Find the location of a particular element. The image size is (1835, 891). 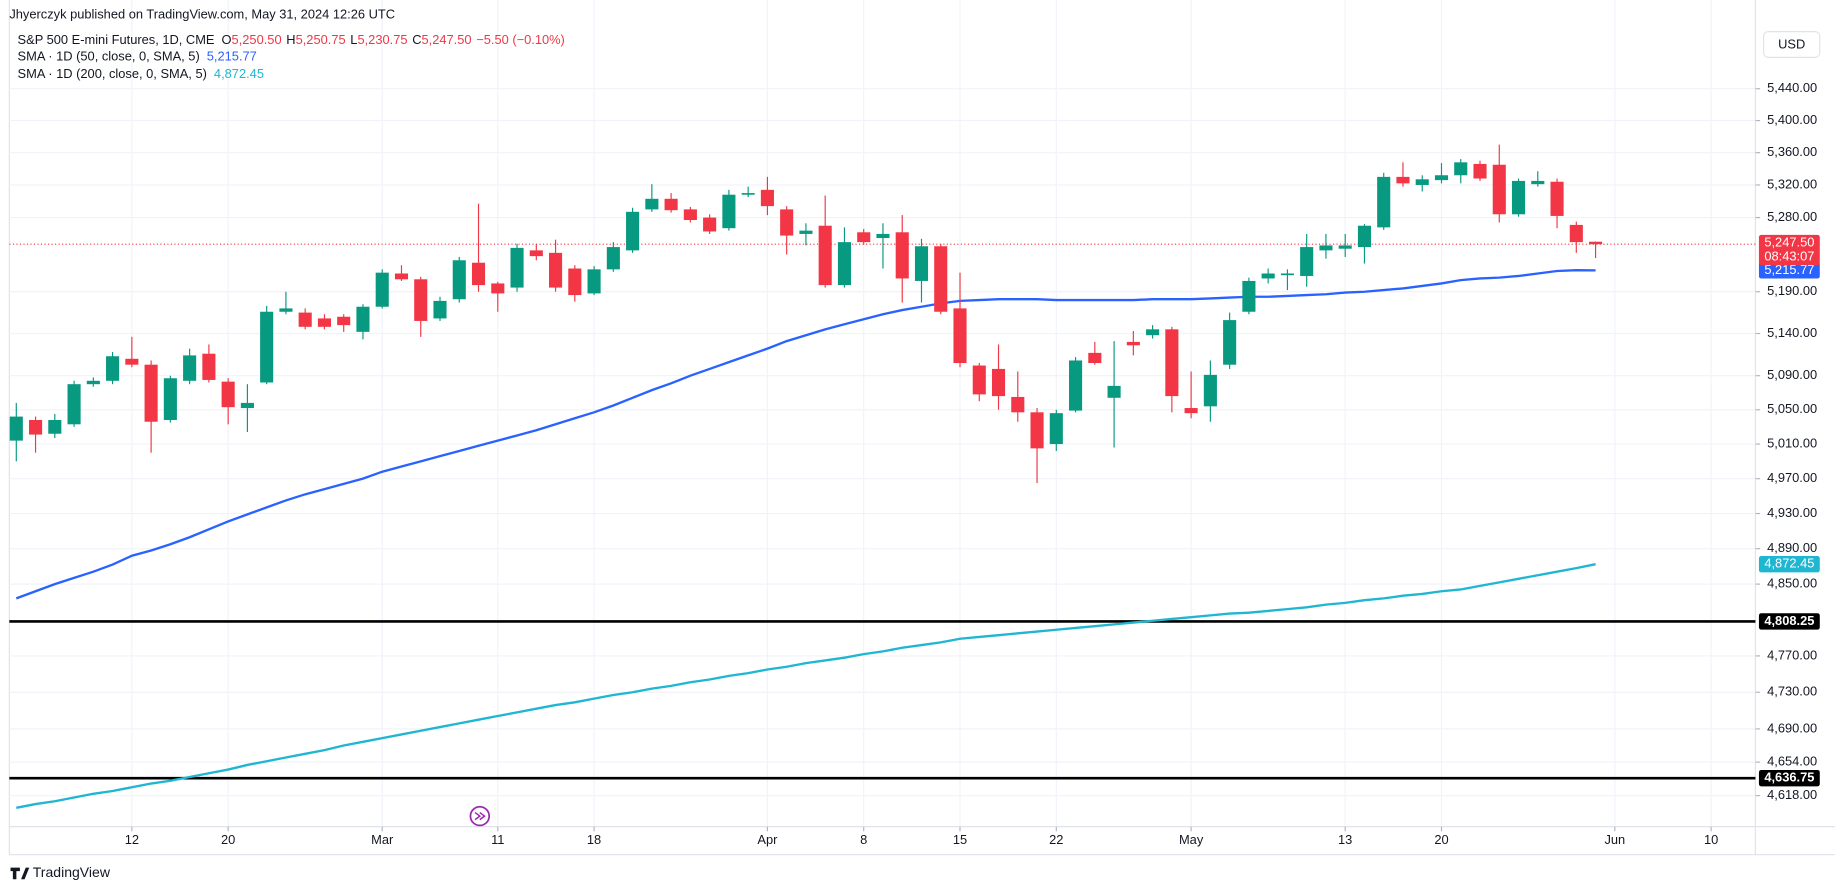

x-tick-label: 8 is located at coordinates (863, 839).